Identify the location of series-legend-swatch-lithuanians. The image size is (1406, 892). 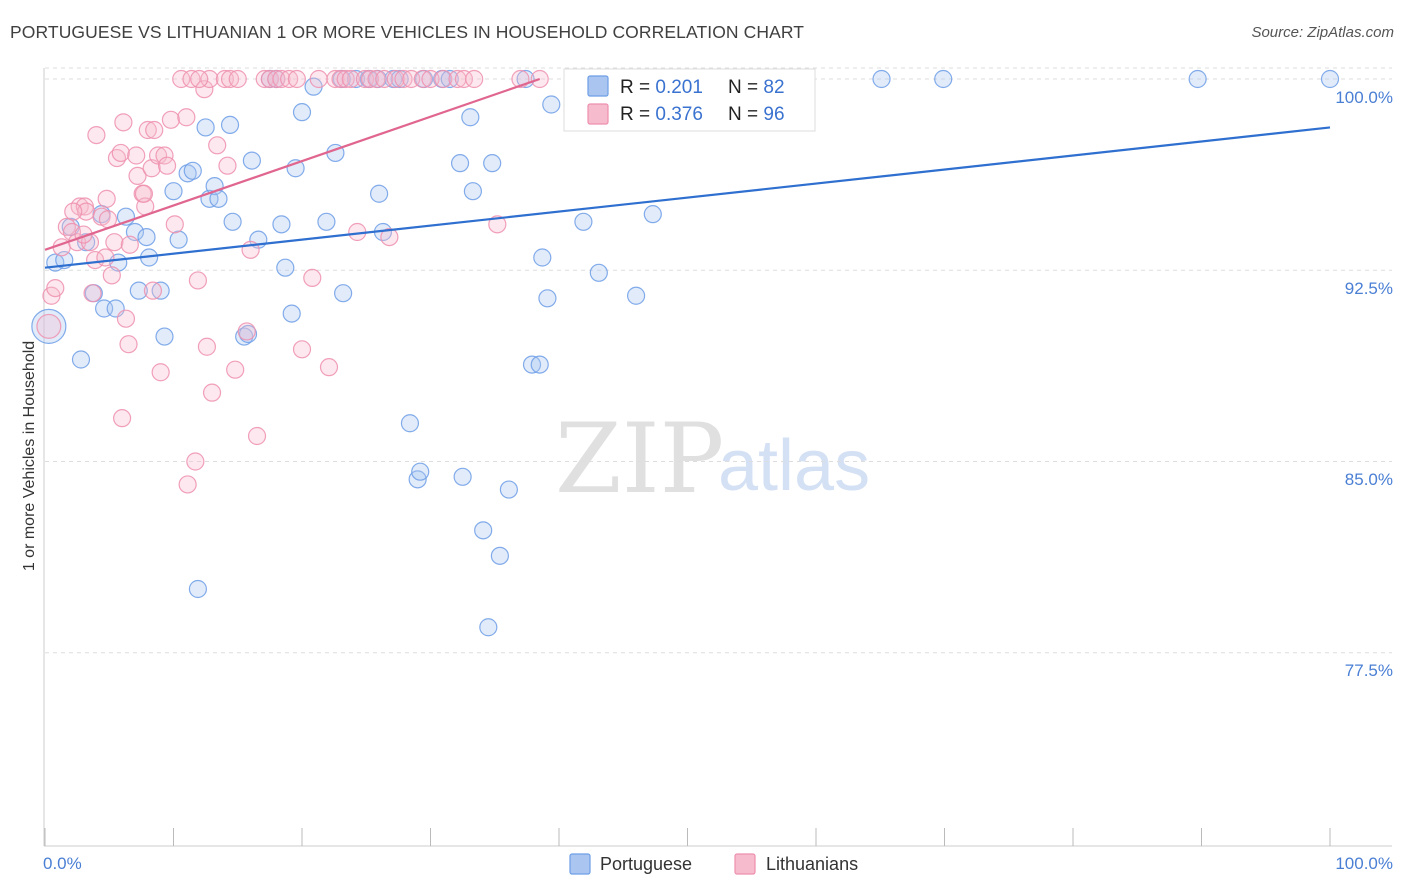
(745, 864).